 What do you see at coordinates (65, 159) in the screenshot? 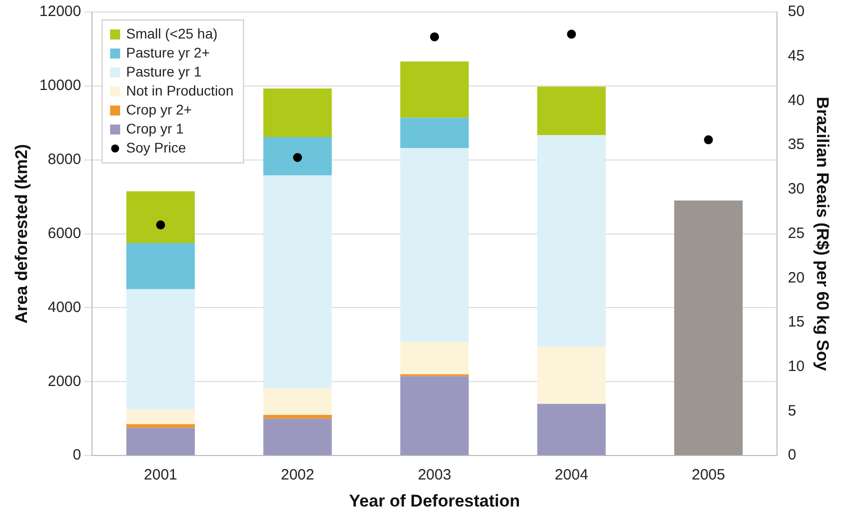
I see `y-tick-label: 8000` at bounding box center [65, 159].